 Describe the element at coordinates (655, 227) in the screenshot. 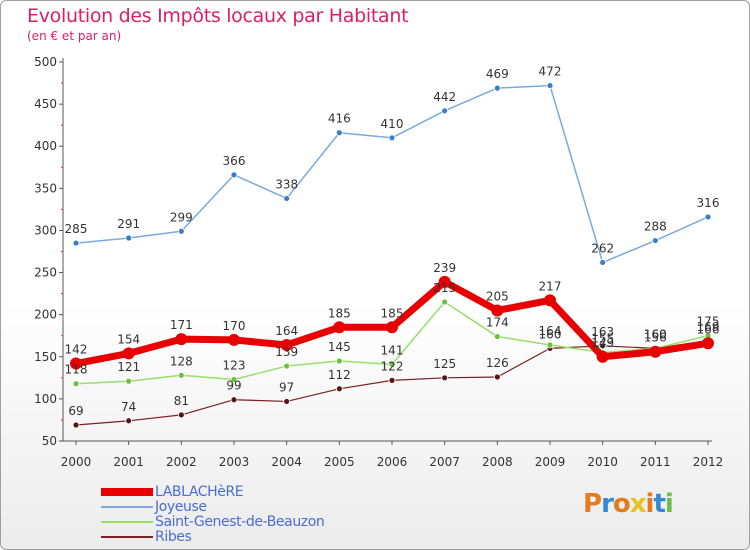

I see `data-label-joyeuse: 288` at that location.